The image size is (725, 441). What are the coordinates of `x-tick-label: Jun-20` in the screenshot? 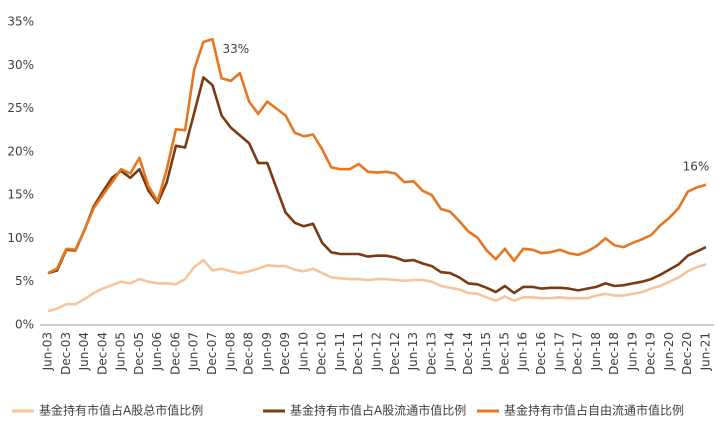 It's located at (669, 351).